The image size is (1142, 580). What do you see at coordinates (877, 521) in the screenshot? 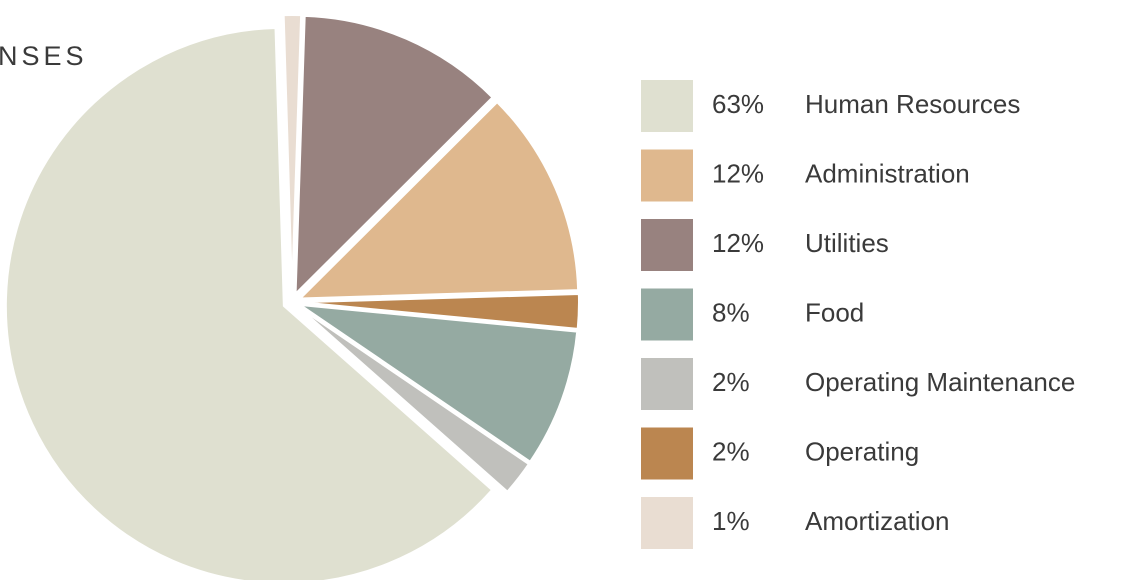
I see `legend-label: Amortization` at bounding box center [877, 521].